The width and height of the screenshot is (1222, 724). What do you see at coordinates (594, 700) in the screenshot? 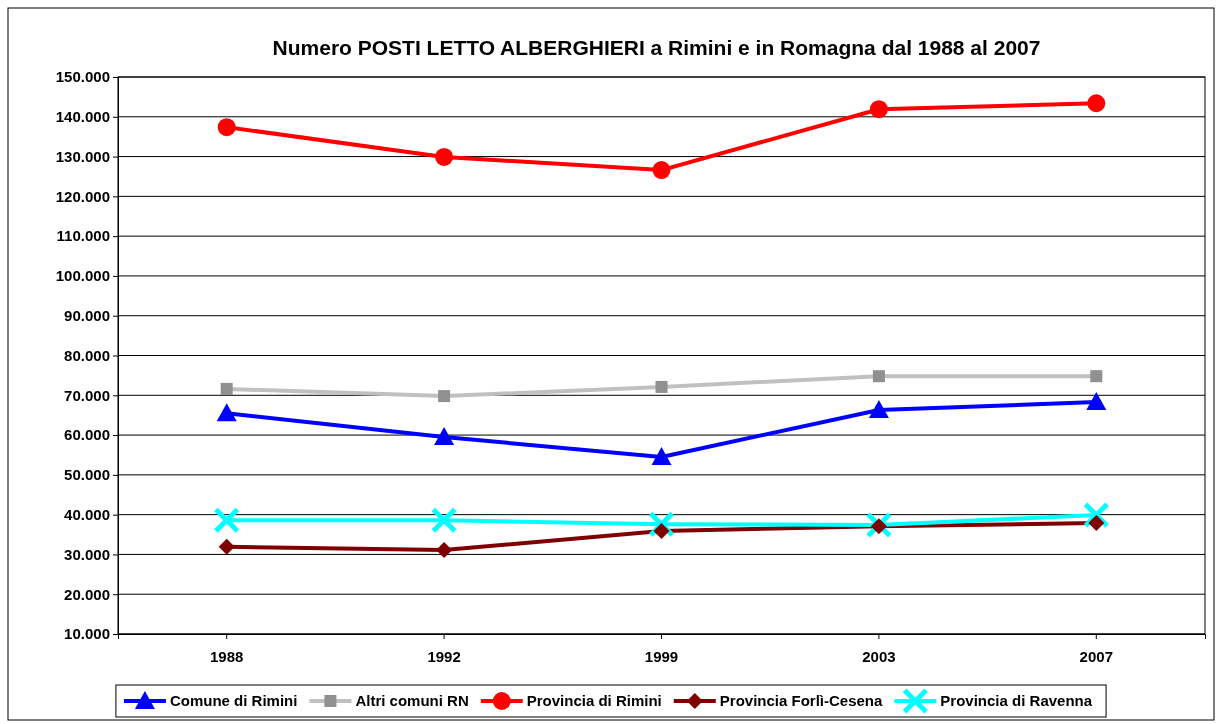
I see `legend-label: Provincia di Rimini` at bounding box center [594, 700].